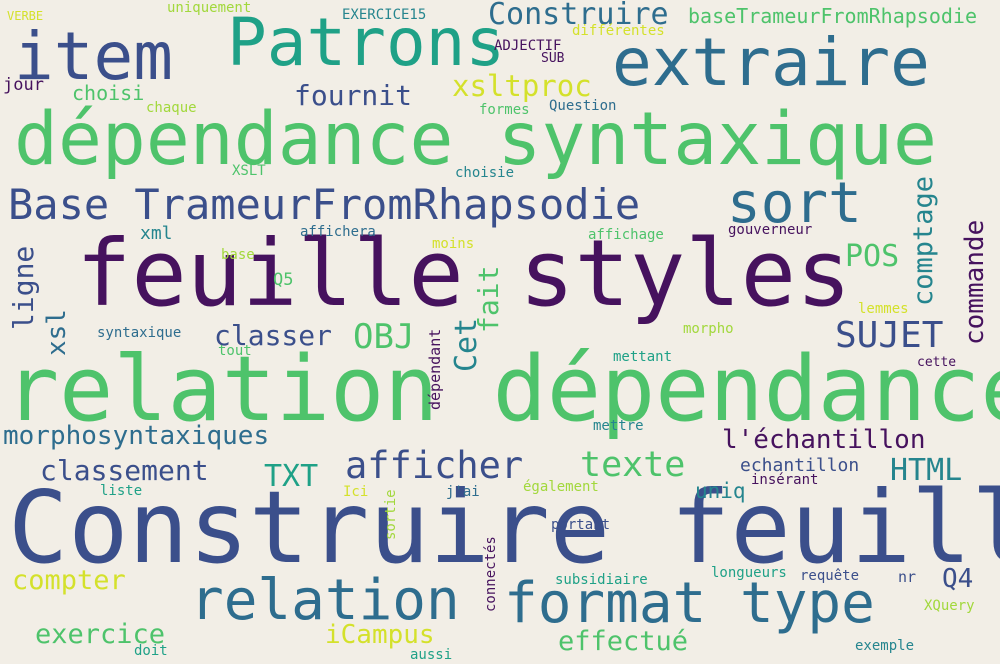 The image size is (1000, 664). I want to click on word-xml: xml, so click(156, 233).